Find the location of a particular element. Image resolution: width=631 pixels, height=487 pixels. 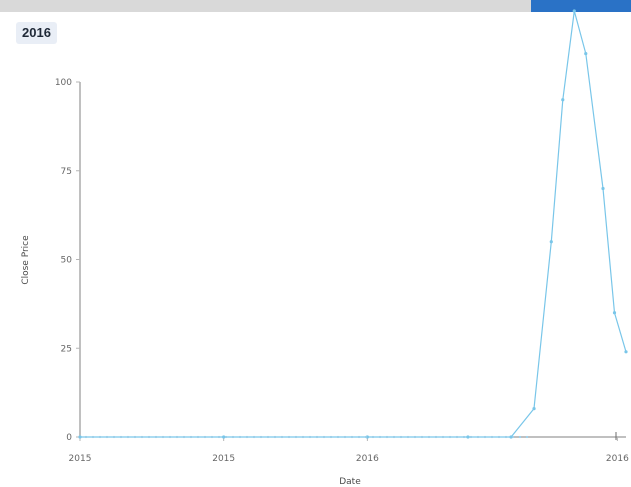

x-axis-title: Date is located at coordinates (350, 482).